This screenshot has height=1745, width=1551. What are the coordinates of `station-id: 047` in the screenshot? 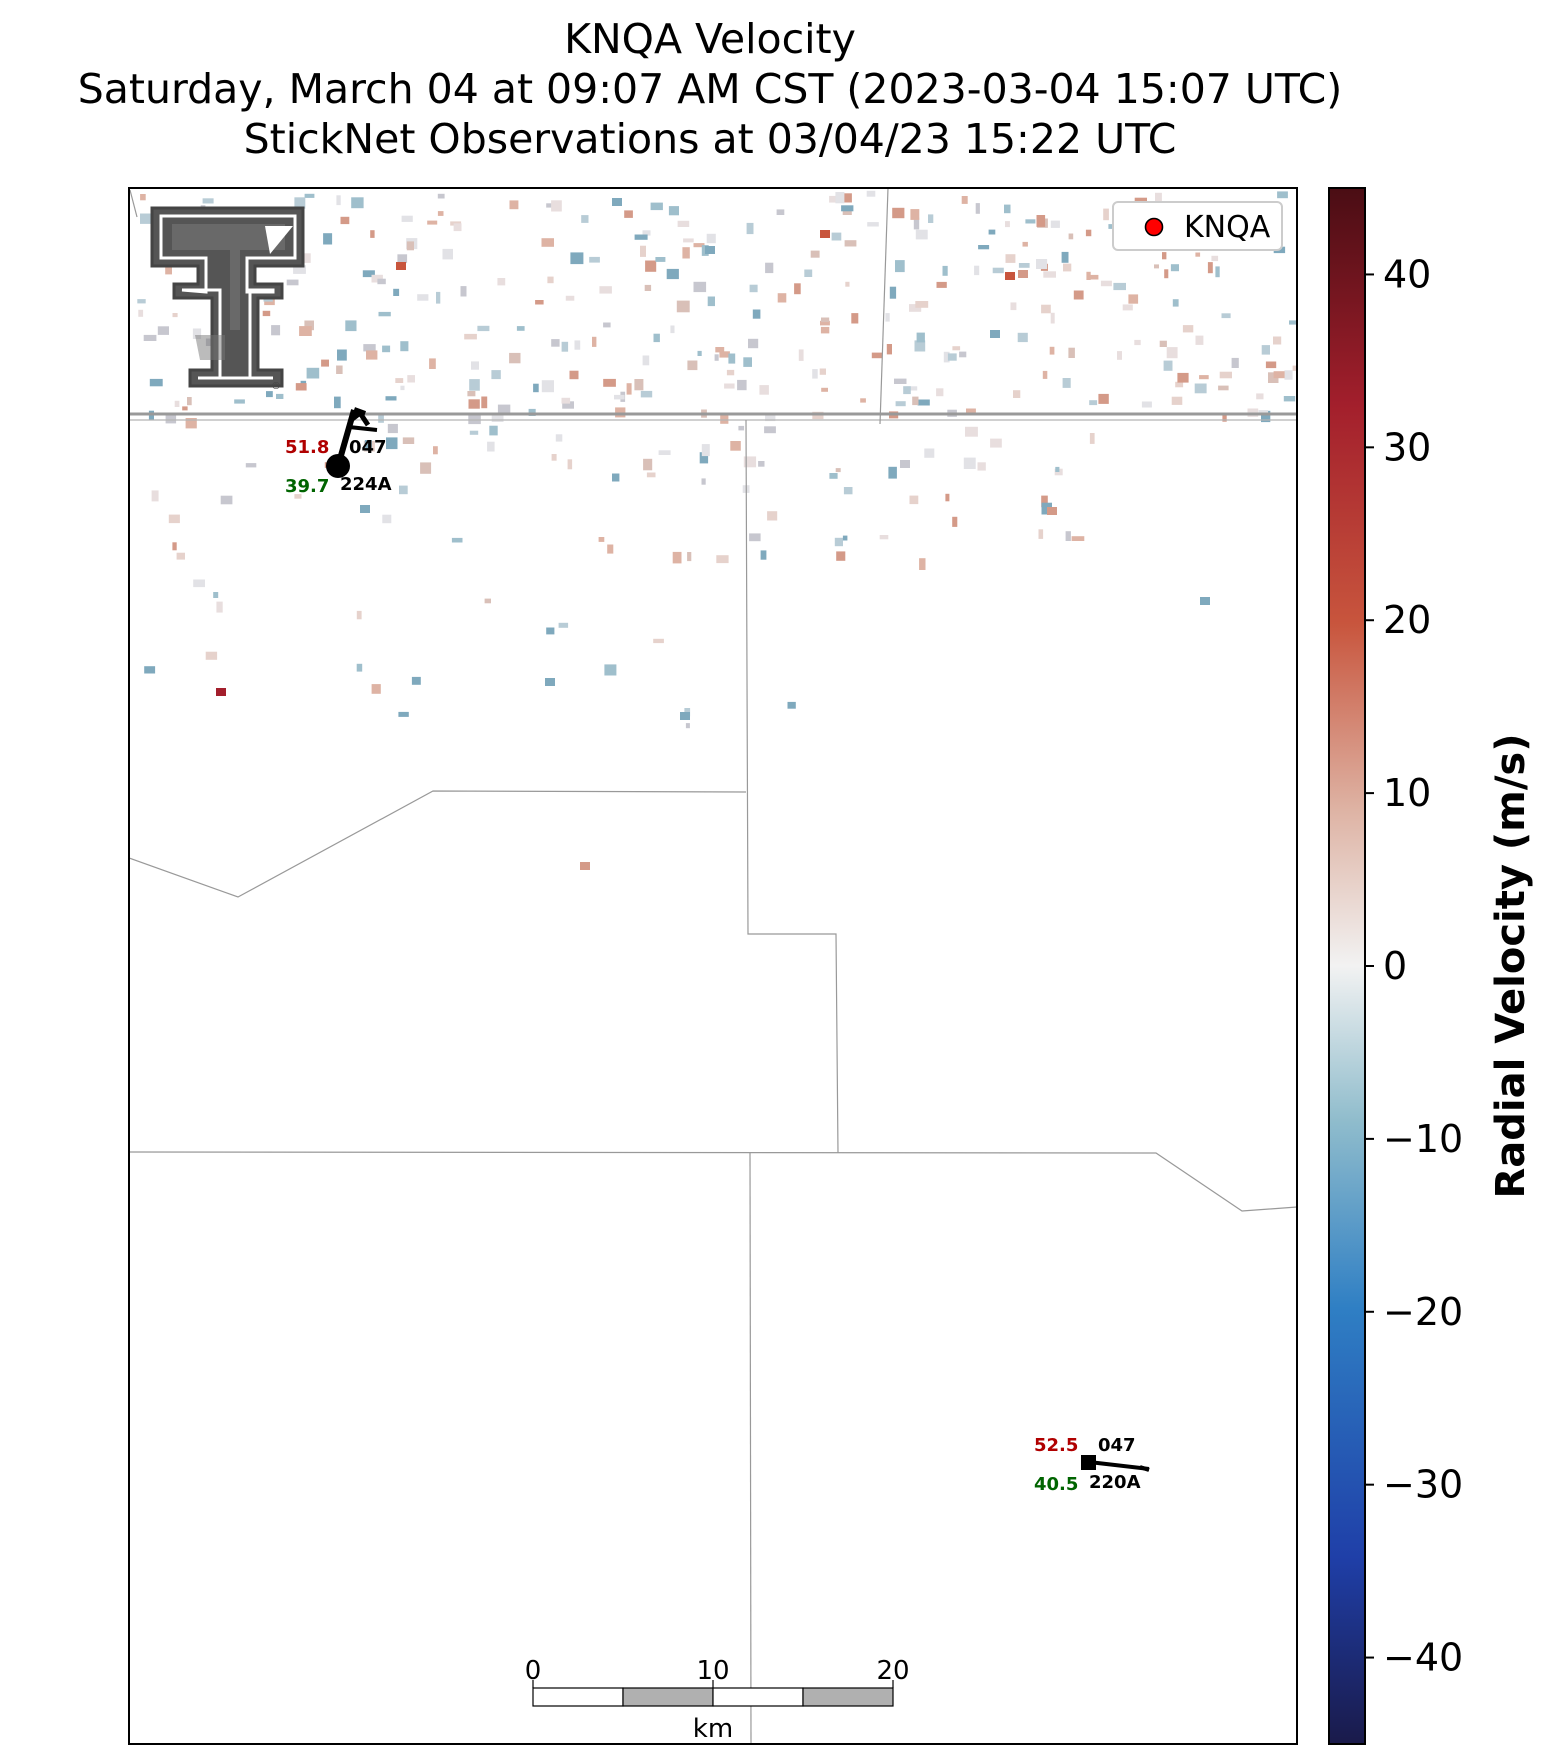 It's located at (368, 447).